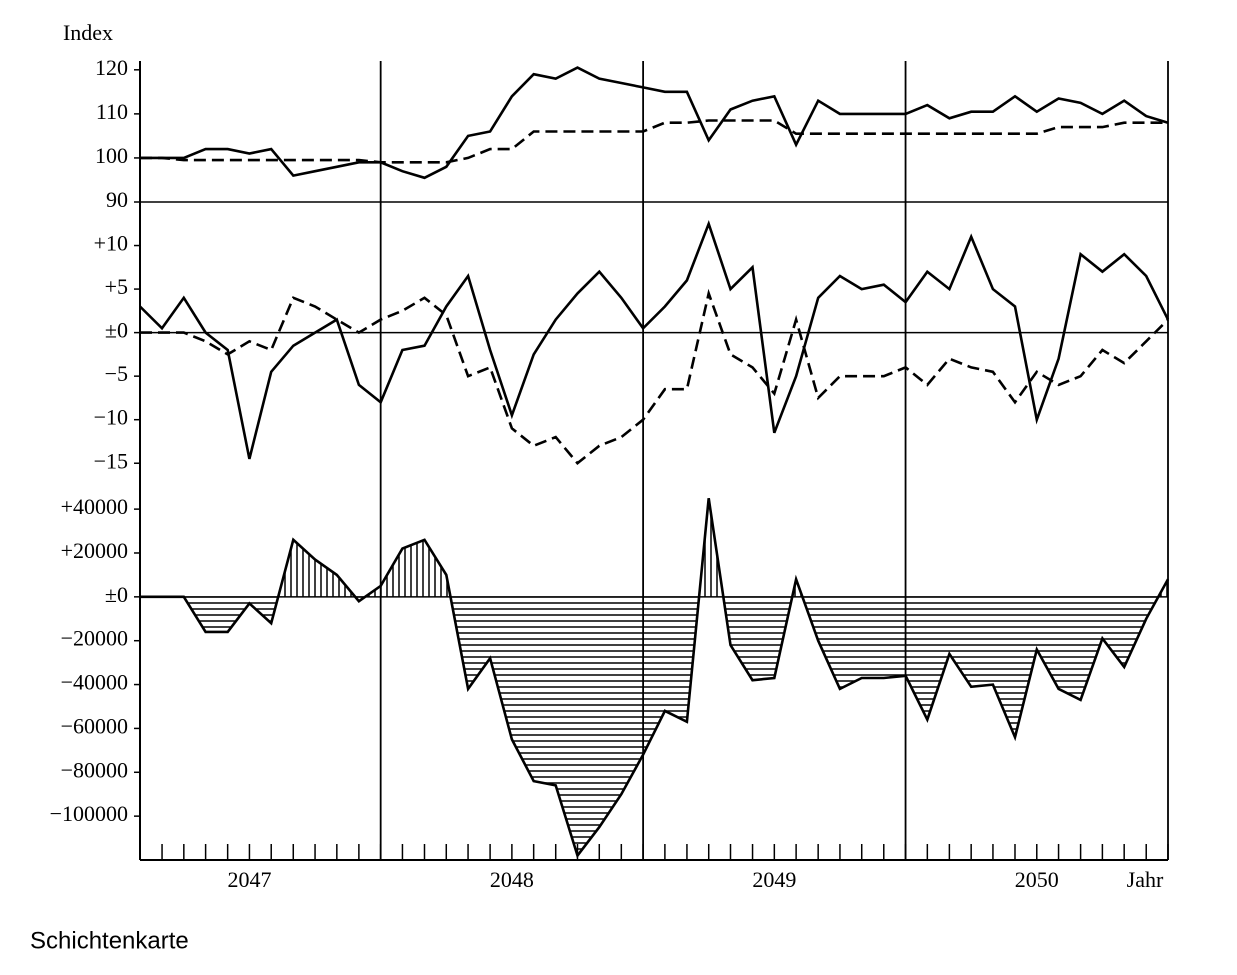  Describe the element at coordinates (111, 460) in the screenshot. I see `y-tick-label: −15` at that location.